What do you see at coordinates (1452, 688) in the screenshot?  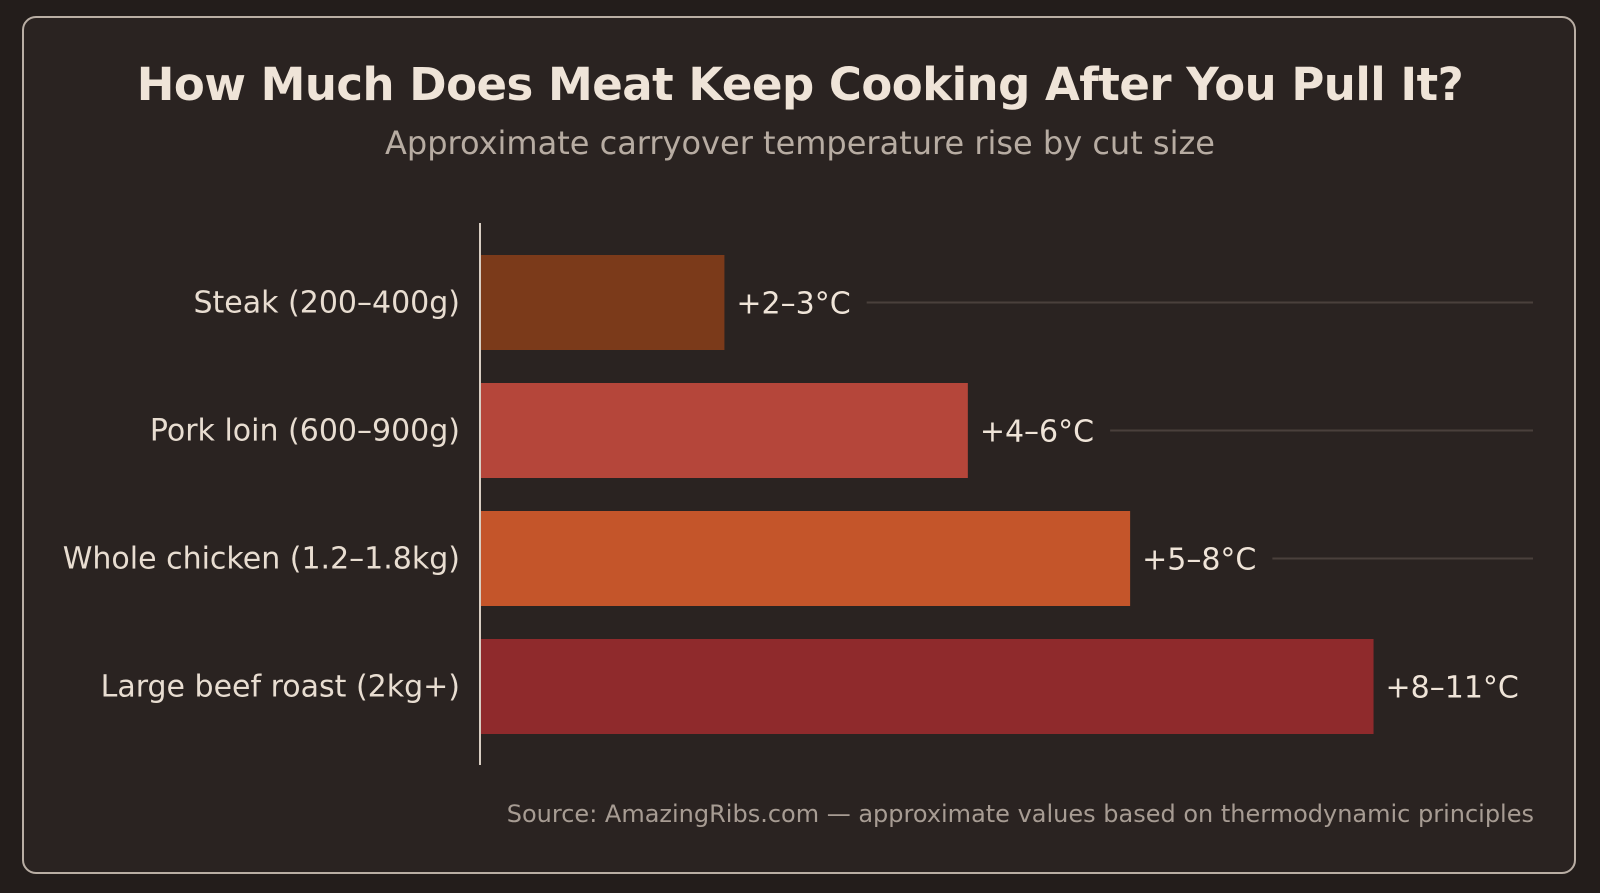 I see `value-label: +8–11°C` at bounding box center [1452, 688].